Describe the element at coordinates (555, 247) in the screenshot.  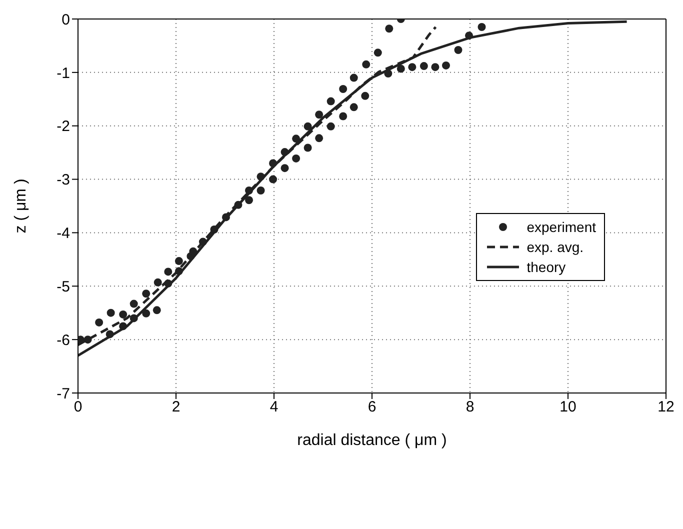
I see `legend-label: exp. avg.` at that location.